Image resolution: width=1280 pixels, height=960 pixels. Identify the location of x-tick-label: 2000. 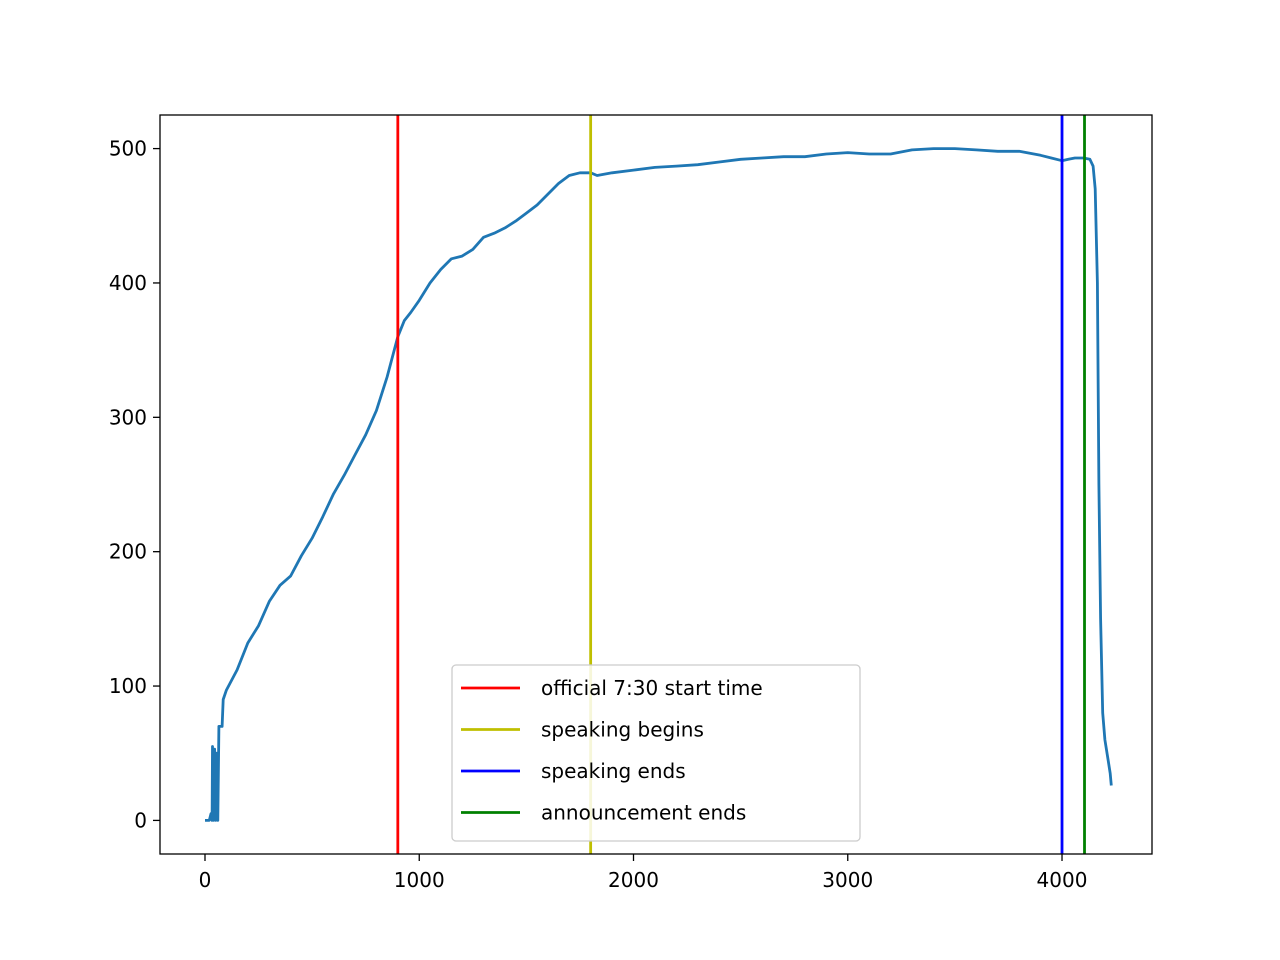
(633, 880).